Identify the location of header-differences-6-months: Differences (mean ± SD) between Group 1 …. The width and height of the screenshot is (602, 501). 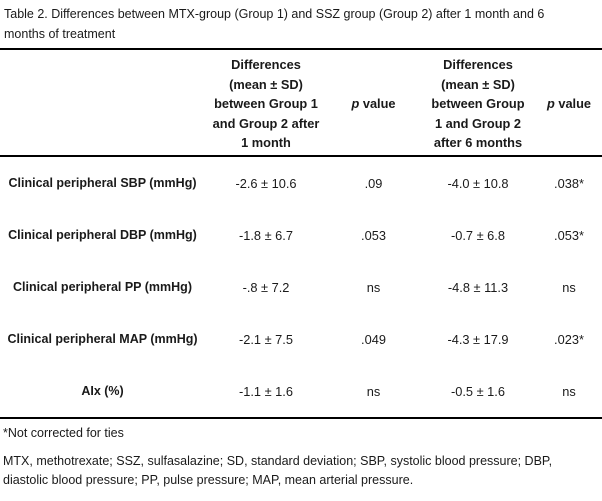
(478, 102).